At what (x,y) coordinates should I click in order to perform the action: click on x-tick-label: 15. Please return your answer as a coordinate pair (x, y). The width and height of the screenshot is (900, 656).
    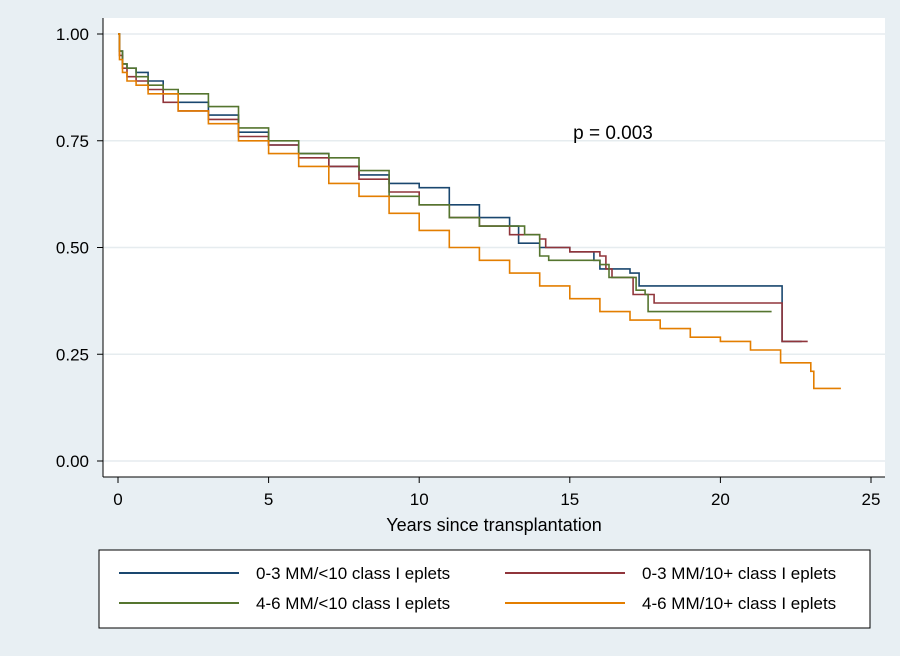
    Looking at the image, I should click on (569, 499).